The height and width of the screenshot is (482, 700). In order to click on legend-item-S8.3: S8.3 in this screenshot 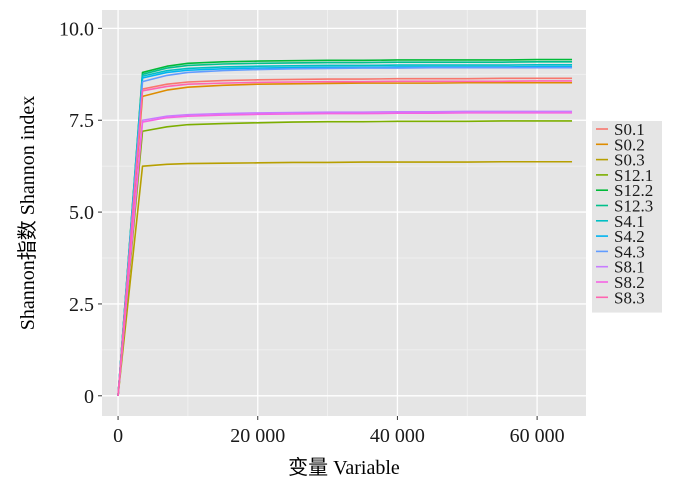, I will do `click(620, 297)`.